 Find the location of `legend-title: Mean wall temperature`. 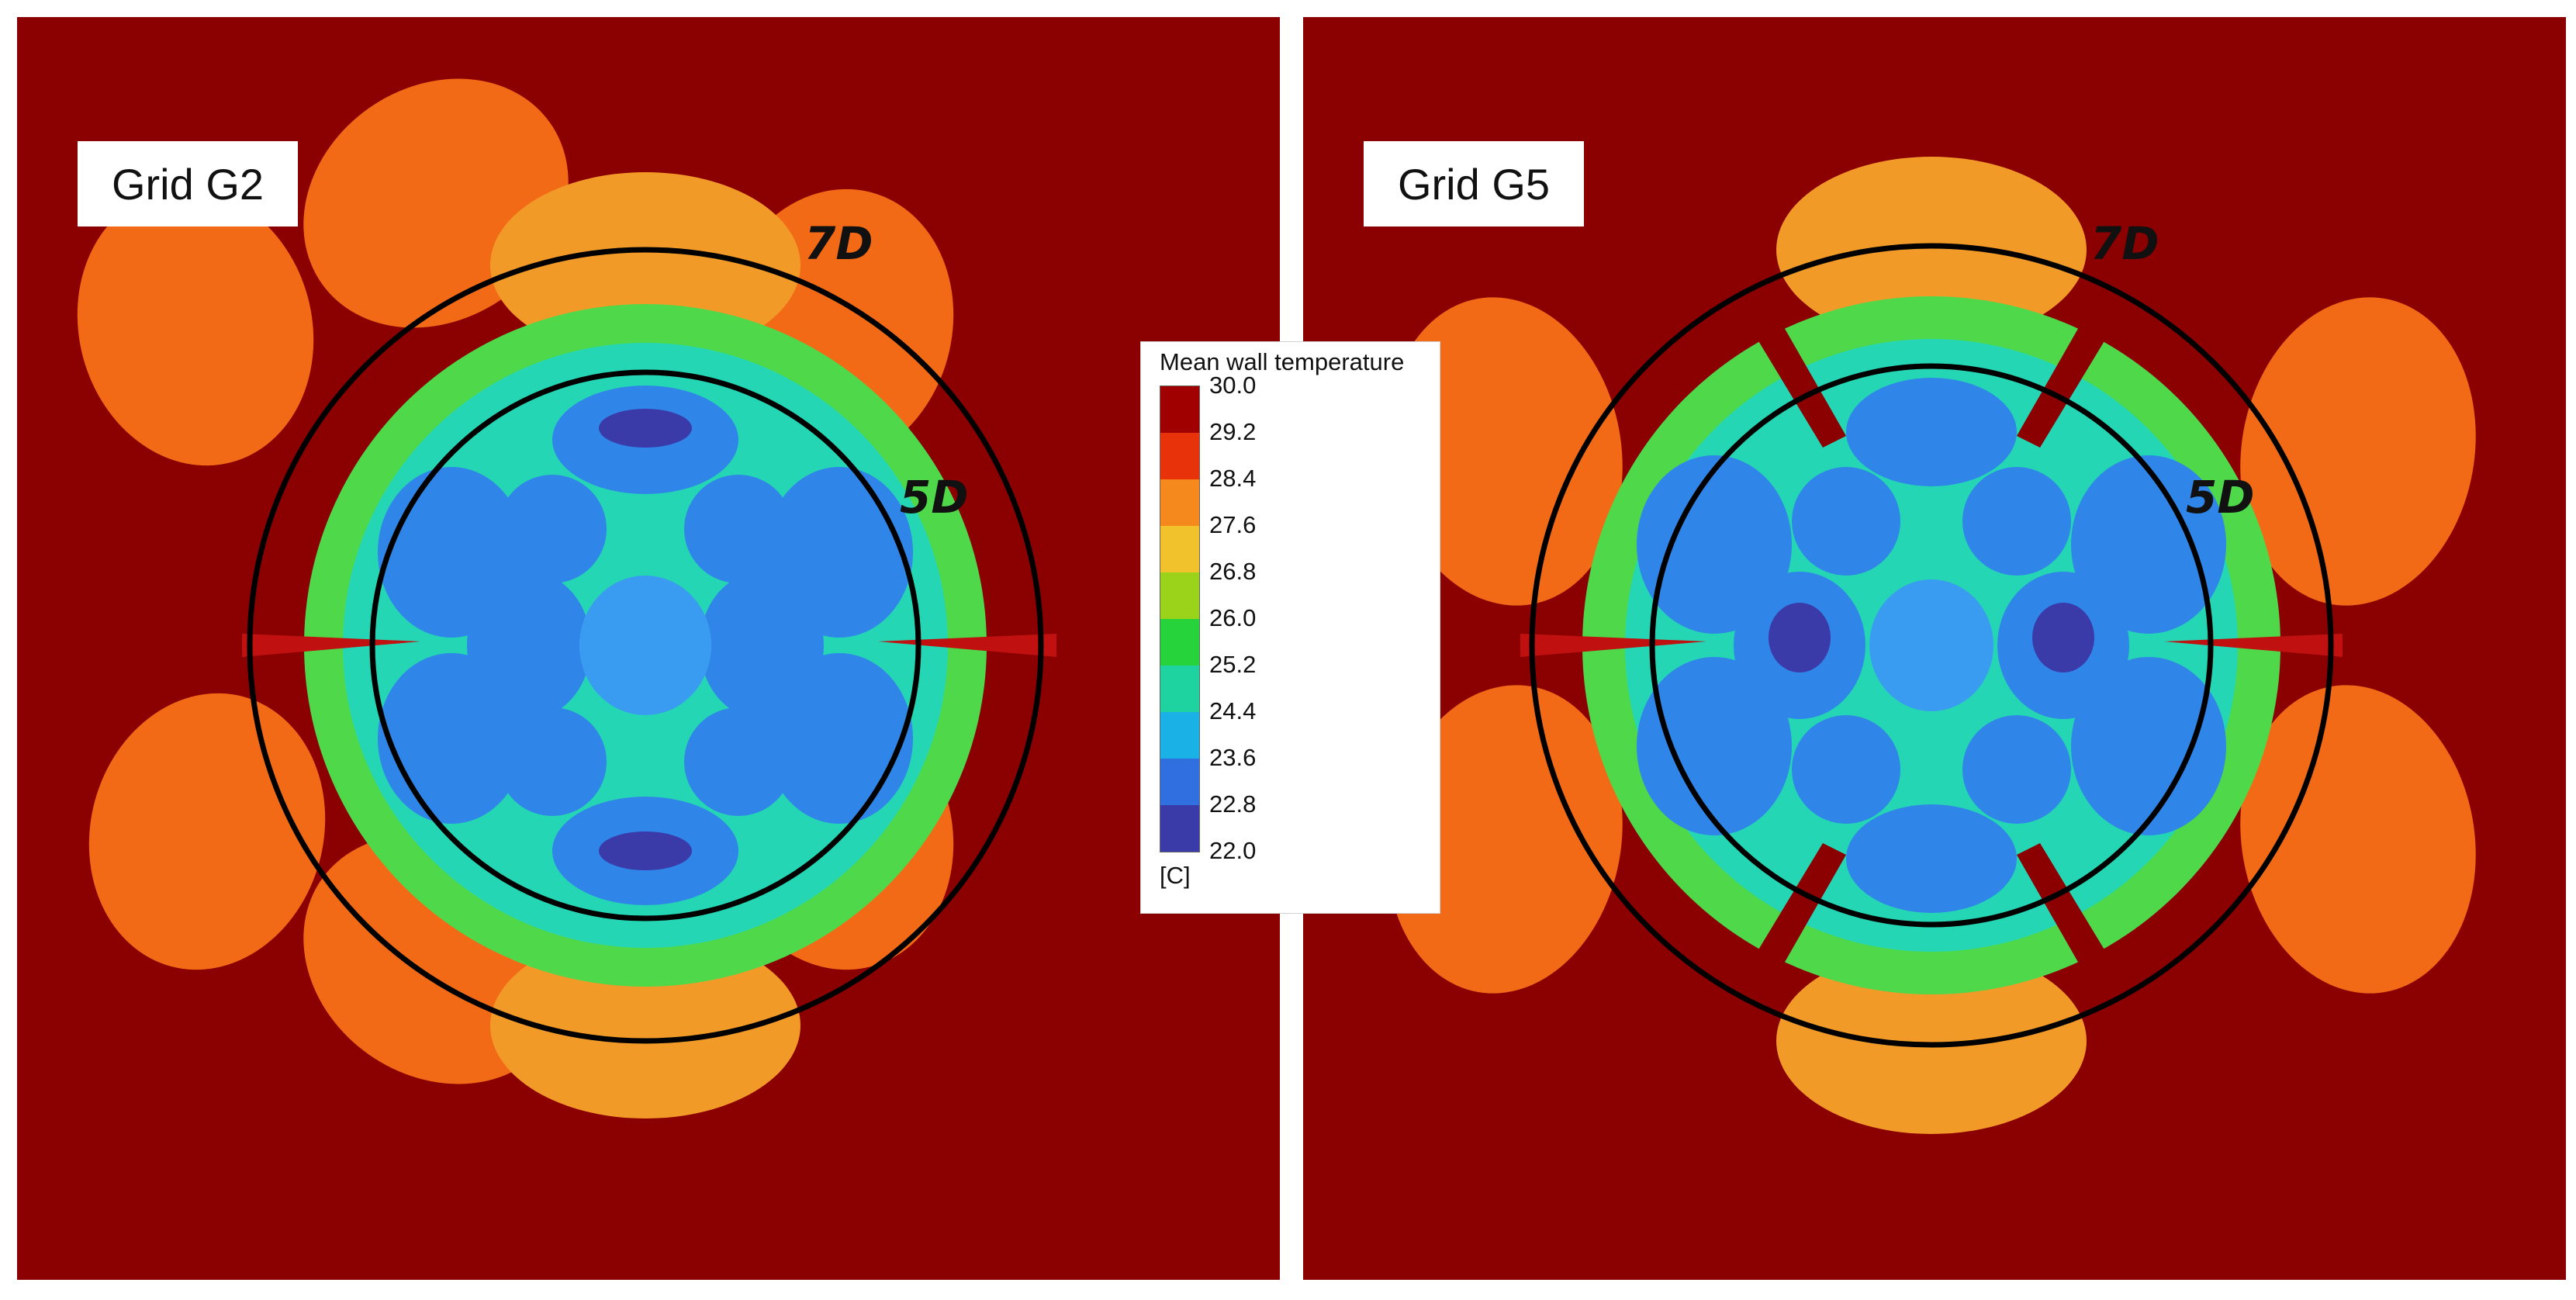

legend-title: Mean wall temperature is located at coordinates (1282, 361).